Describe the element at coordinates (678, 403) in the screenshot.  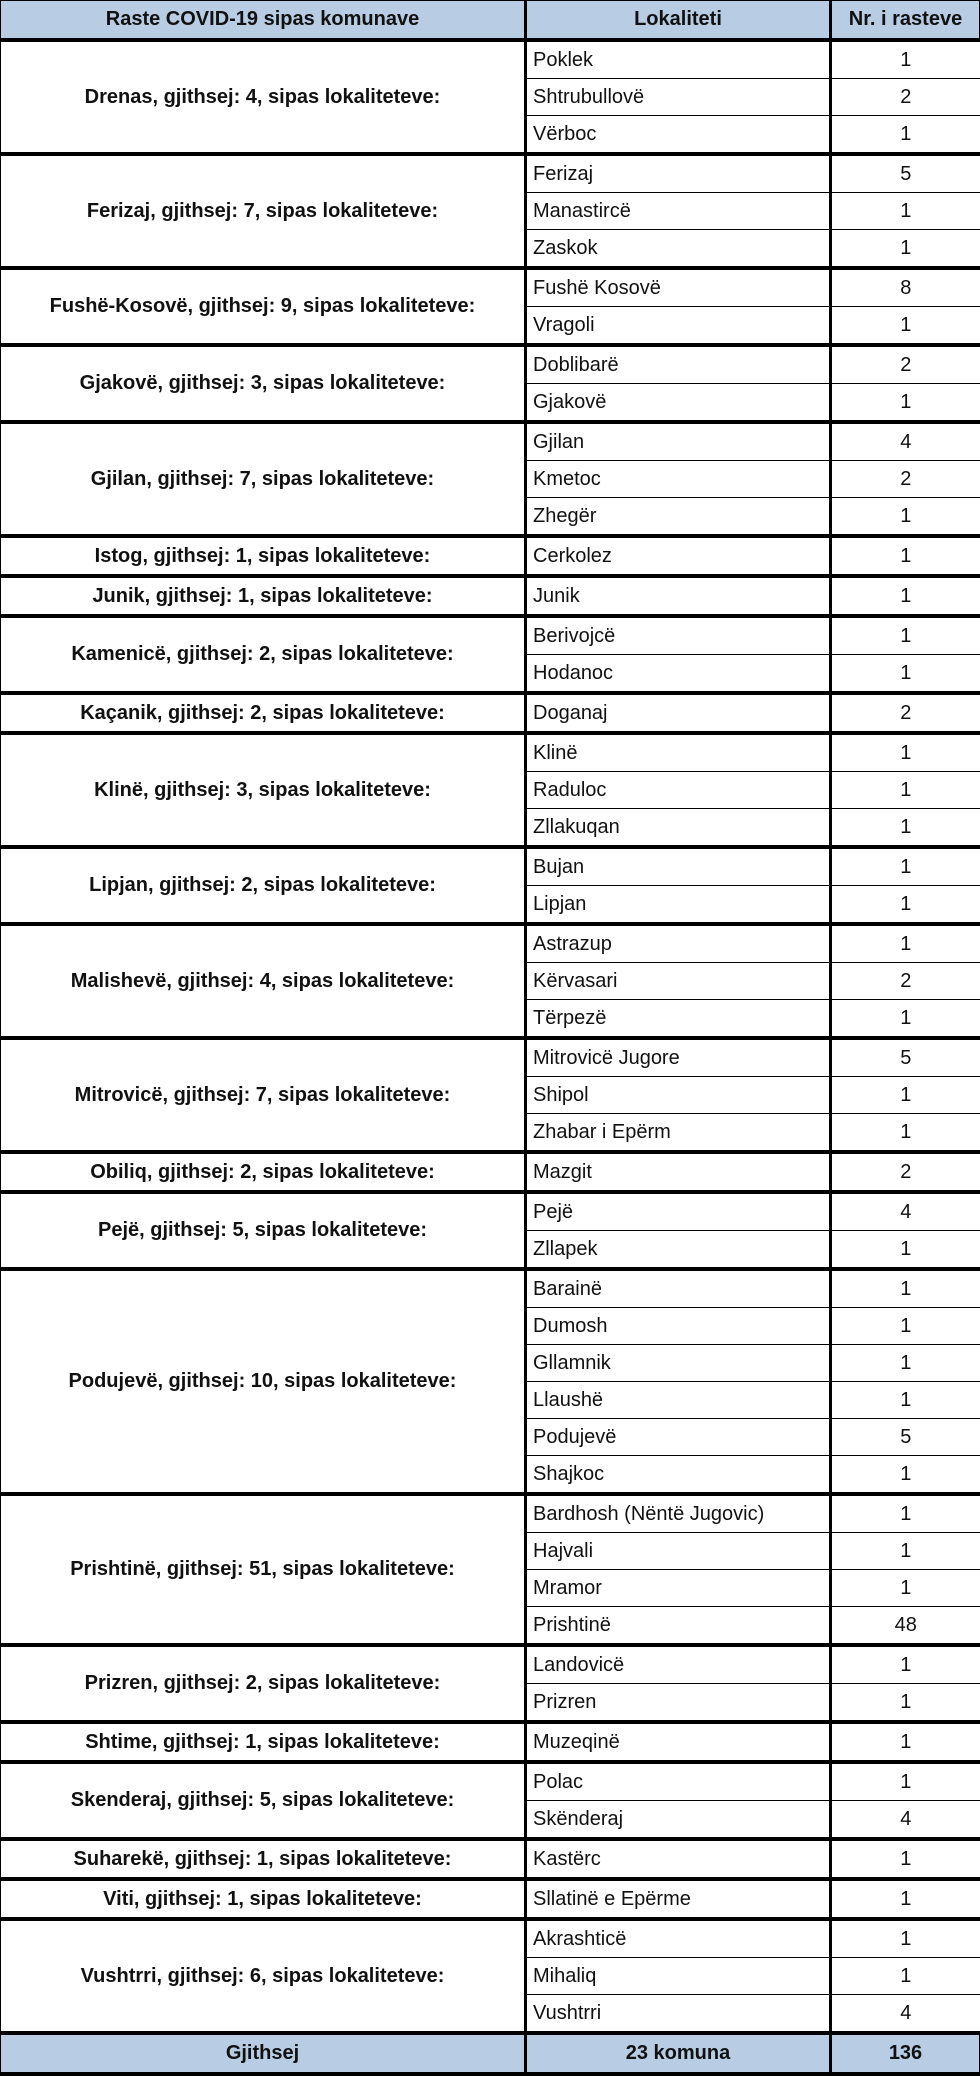
I see `locality-name: Gjakovë` at that location.